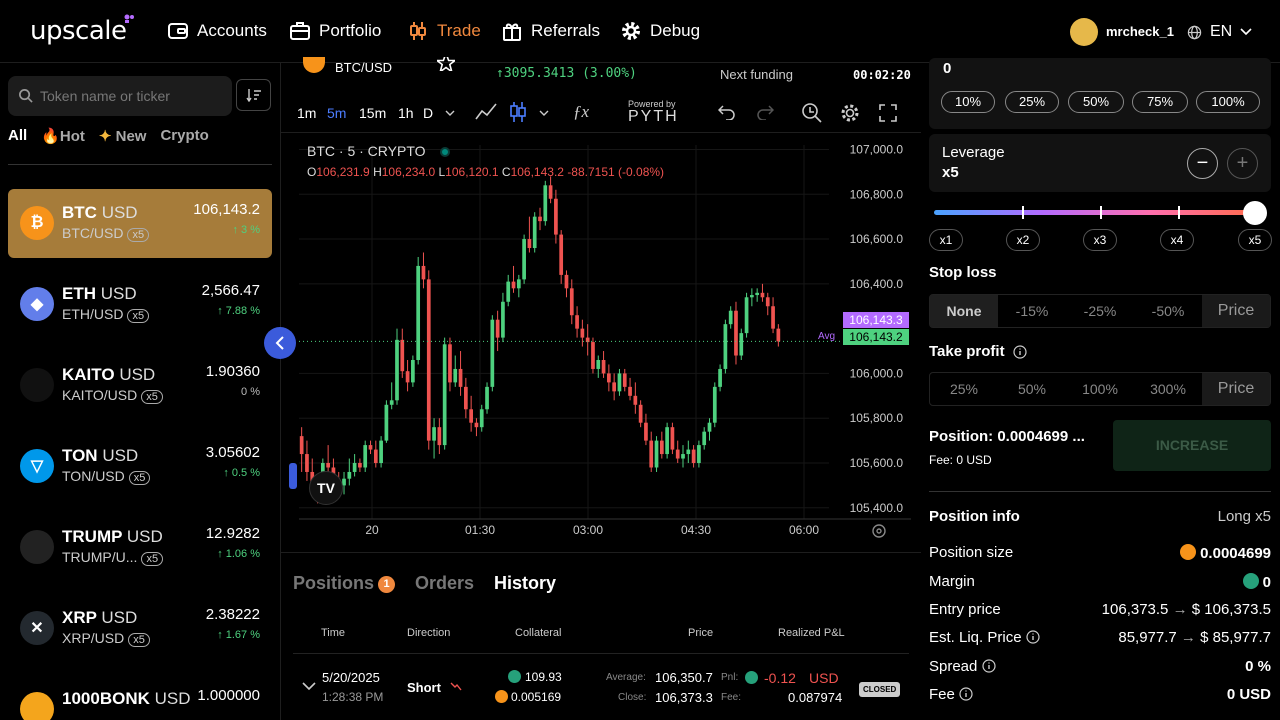  I want to click on token-price: 3.05602, so click(232, 452).